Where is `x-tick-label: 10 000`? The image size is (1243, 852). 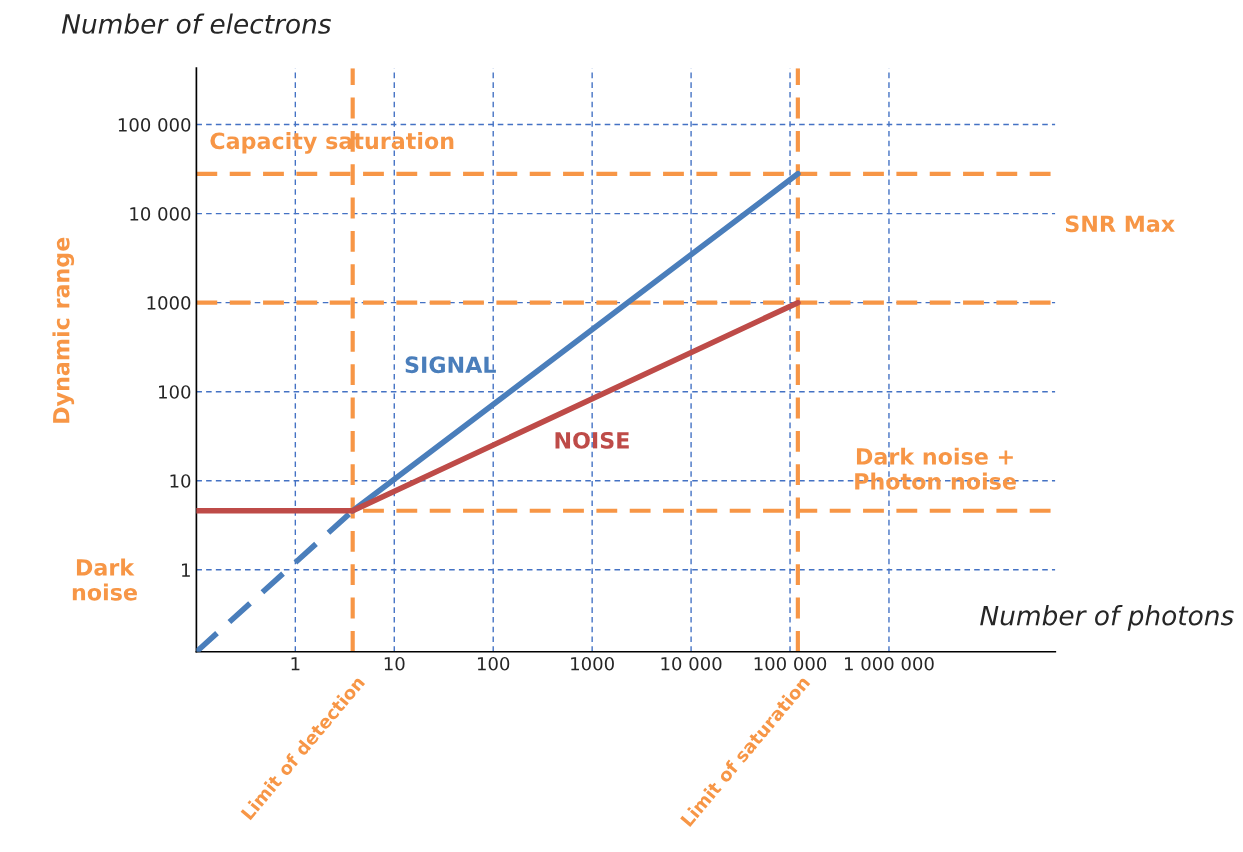 x-tick-label: 10 000 is located at coordinates (691, 663).